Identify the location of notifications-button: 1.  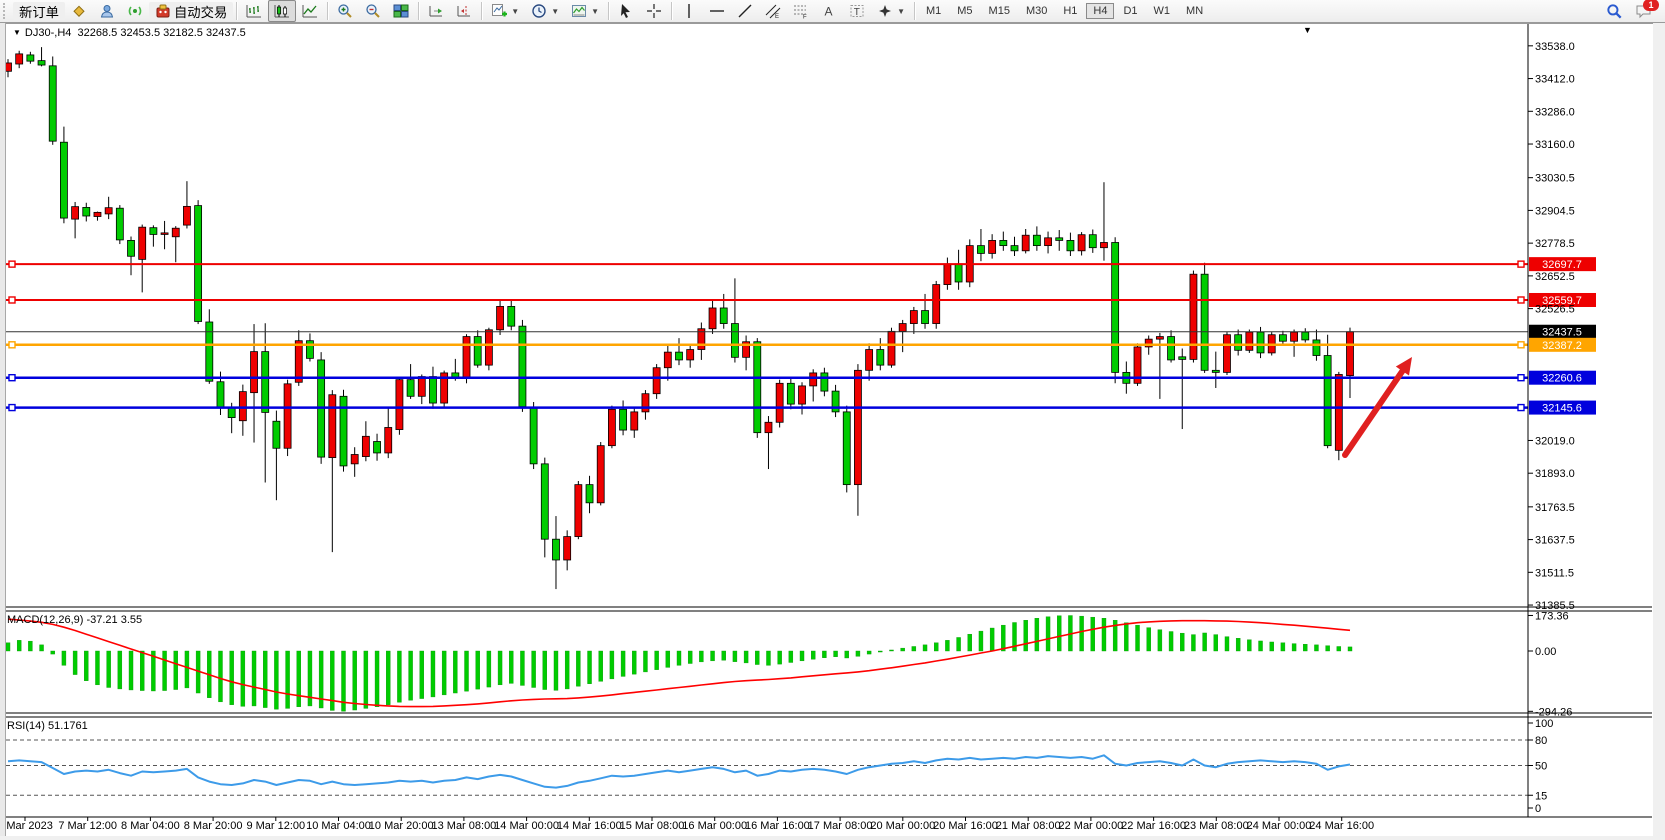
(1644, 11).